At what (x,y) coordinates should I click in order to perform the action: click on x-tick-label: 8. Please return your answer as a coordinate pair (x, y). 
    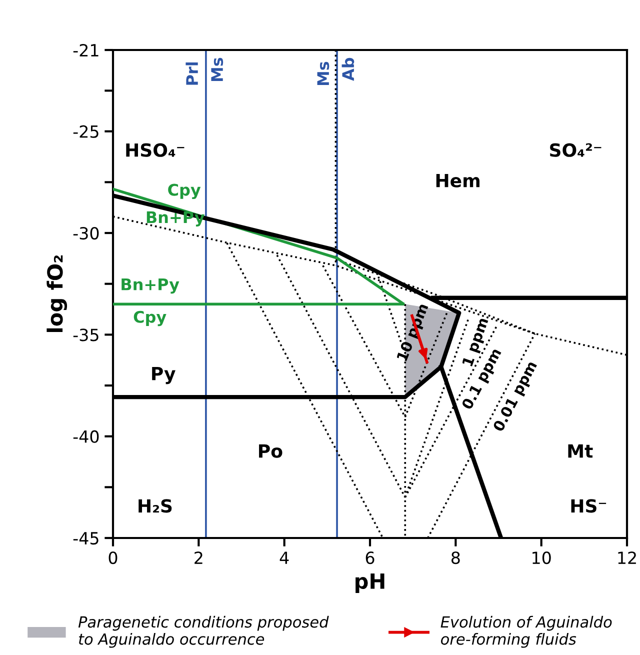
    Looking at the image, I should click on (455, 557).